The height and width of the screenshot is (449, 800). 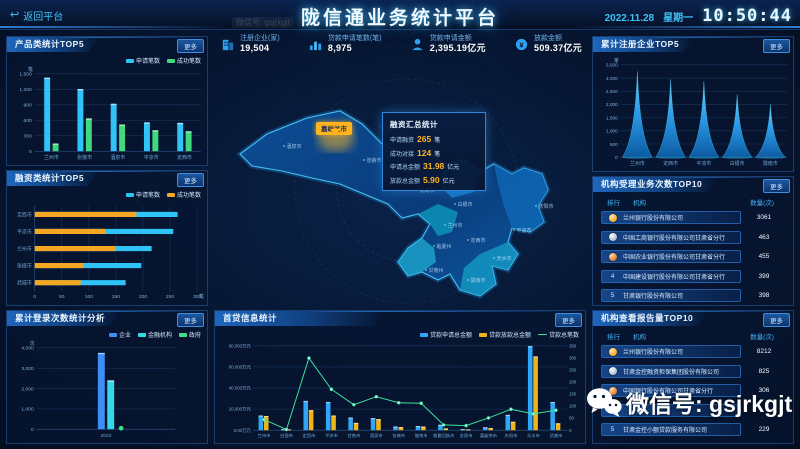 What do you see at coordinates (465, 204) in the screenshot?
I see `map-city-label: 白银市` at bounding box center [465, 204].